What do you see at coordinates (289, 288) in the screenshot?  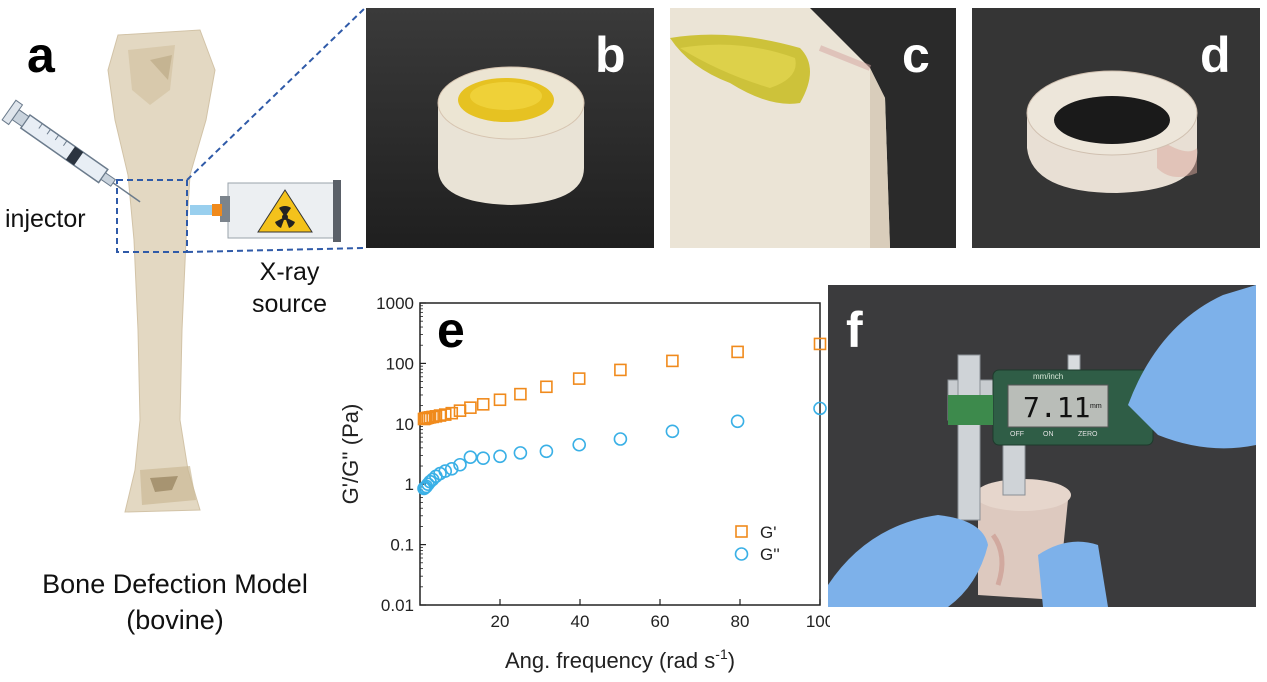 I see `xray-source-label: X-ray source` at bounding box center [289, 288].